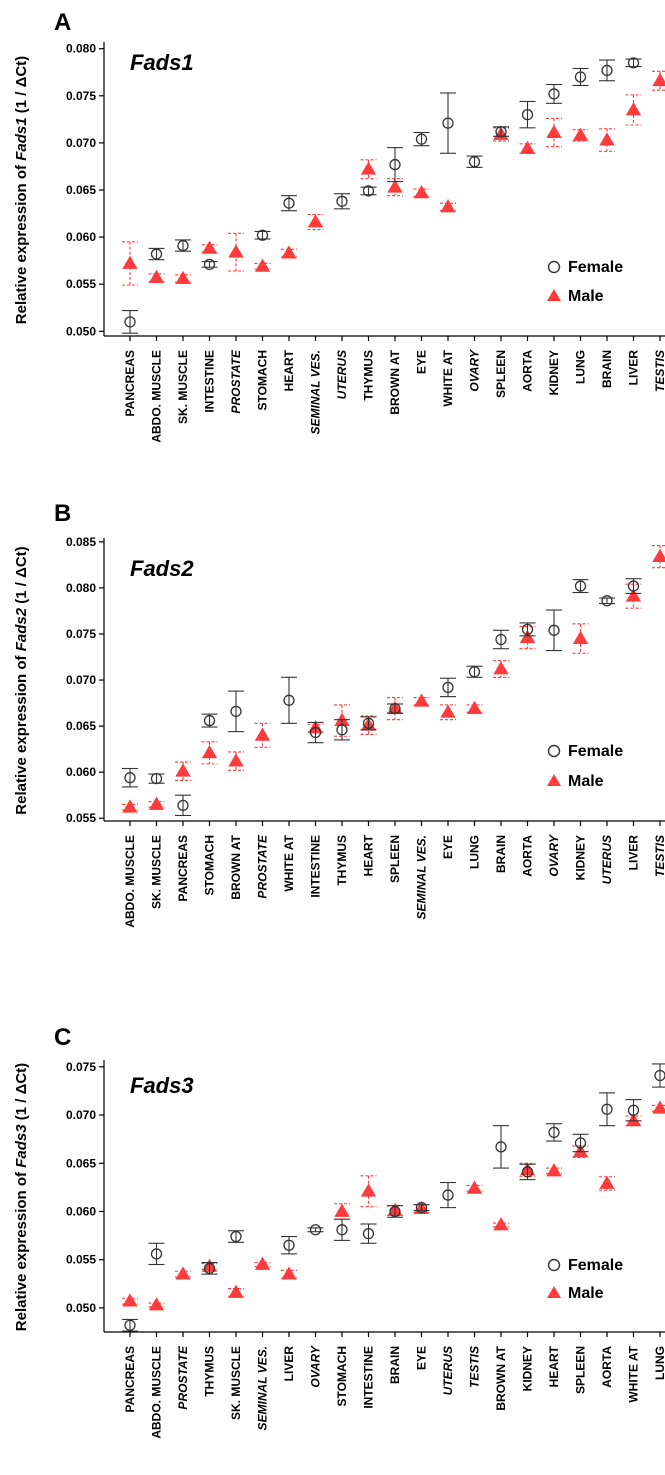 The width and height of the screenshot is (665, 1475). Describe the element at coordinates (81, 542) in the screenshot. I see `y-tick-label: 0.085` at that location.